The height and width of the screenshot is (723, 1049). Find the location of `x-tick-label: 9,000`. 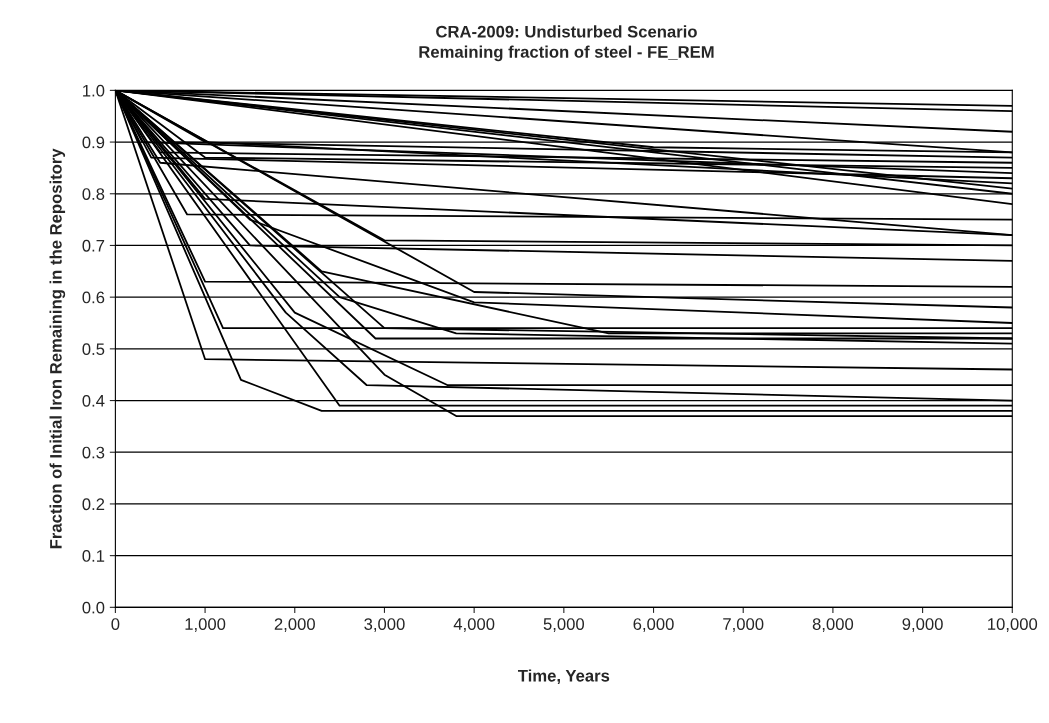

x-tick-label: 9,000 is located at coordinates (922, 625).